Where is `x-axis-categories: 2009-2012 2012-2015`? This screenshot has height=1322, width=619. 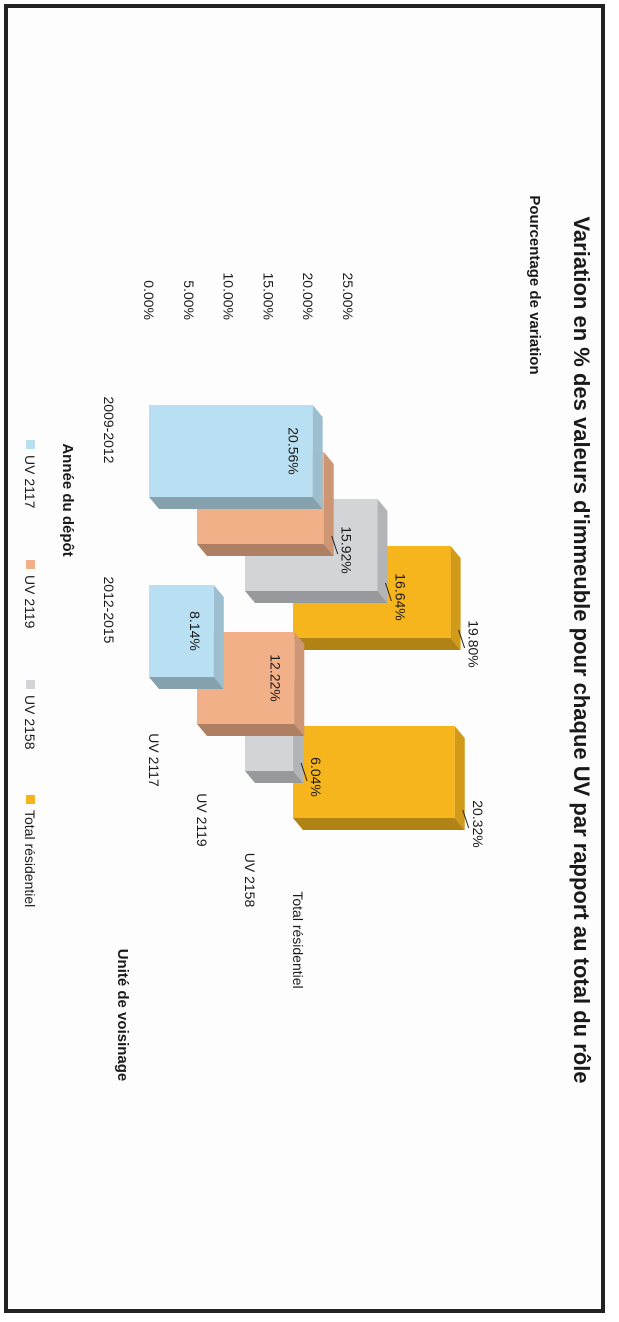
x-axis-categories: 2009-2012 2012-2015 is located at coordinates (109, 520).